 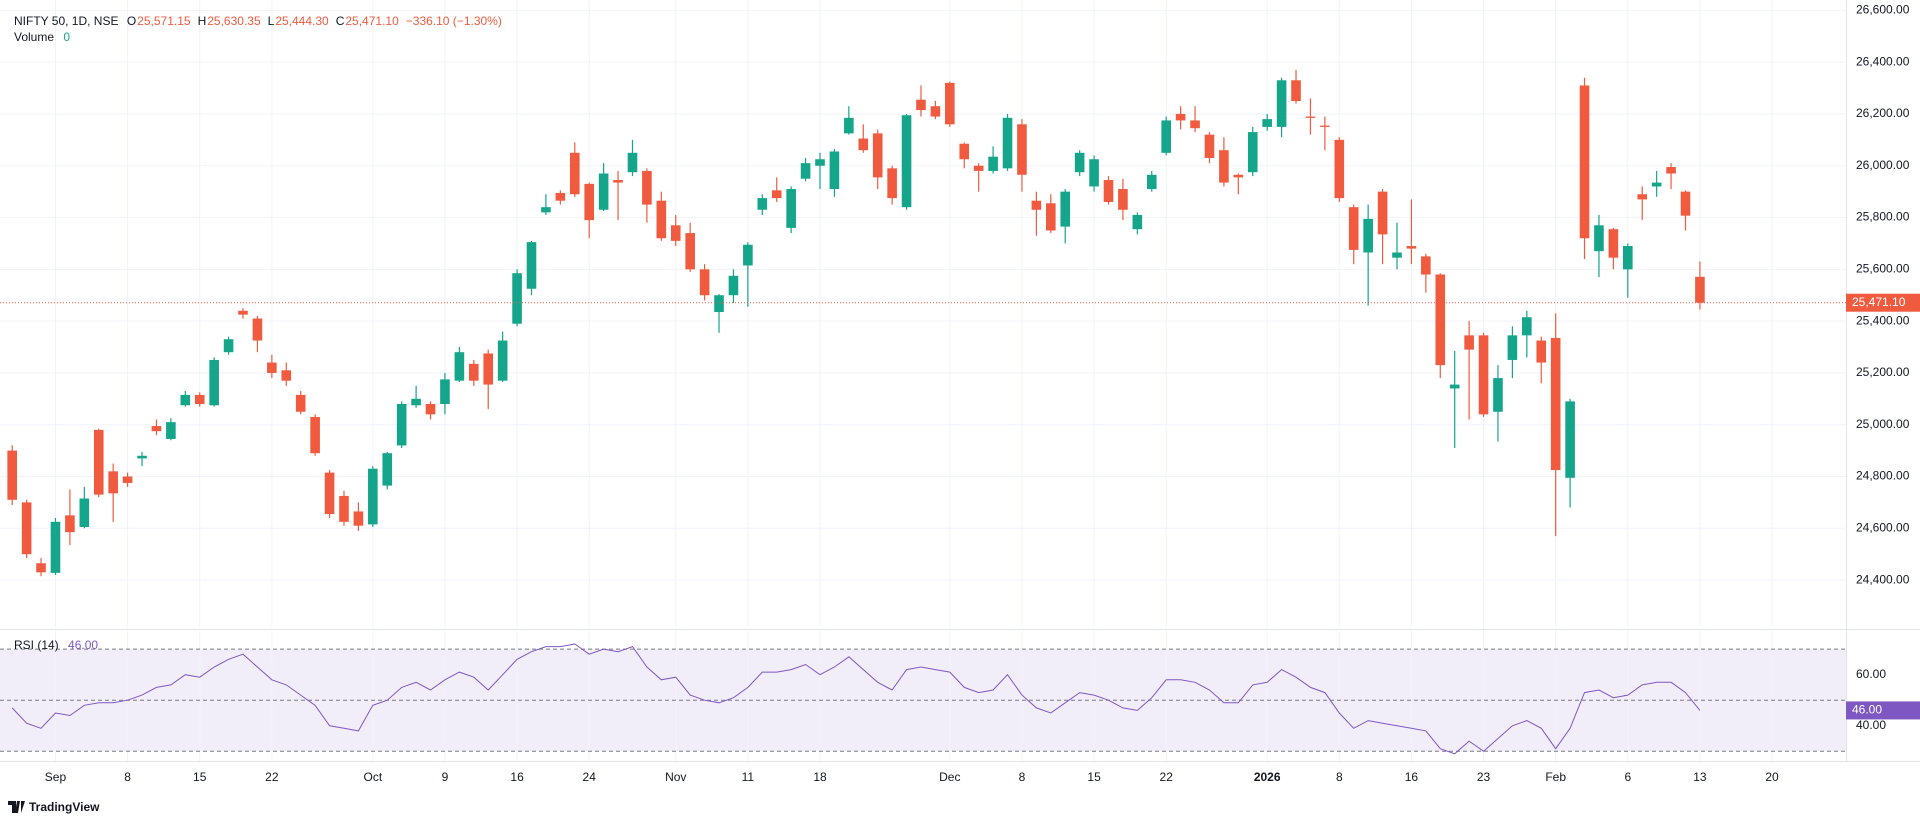 What do you see at coordinates (1883, 113) in the screenshot?
I see `y-tick-label: 26,200.00` at bounding box center [1883, 113].